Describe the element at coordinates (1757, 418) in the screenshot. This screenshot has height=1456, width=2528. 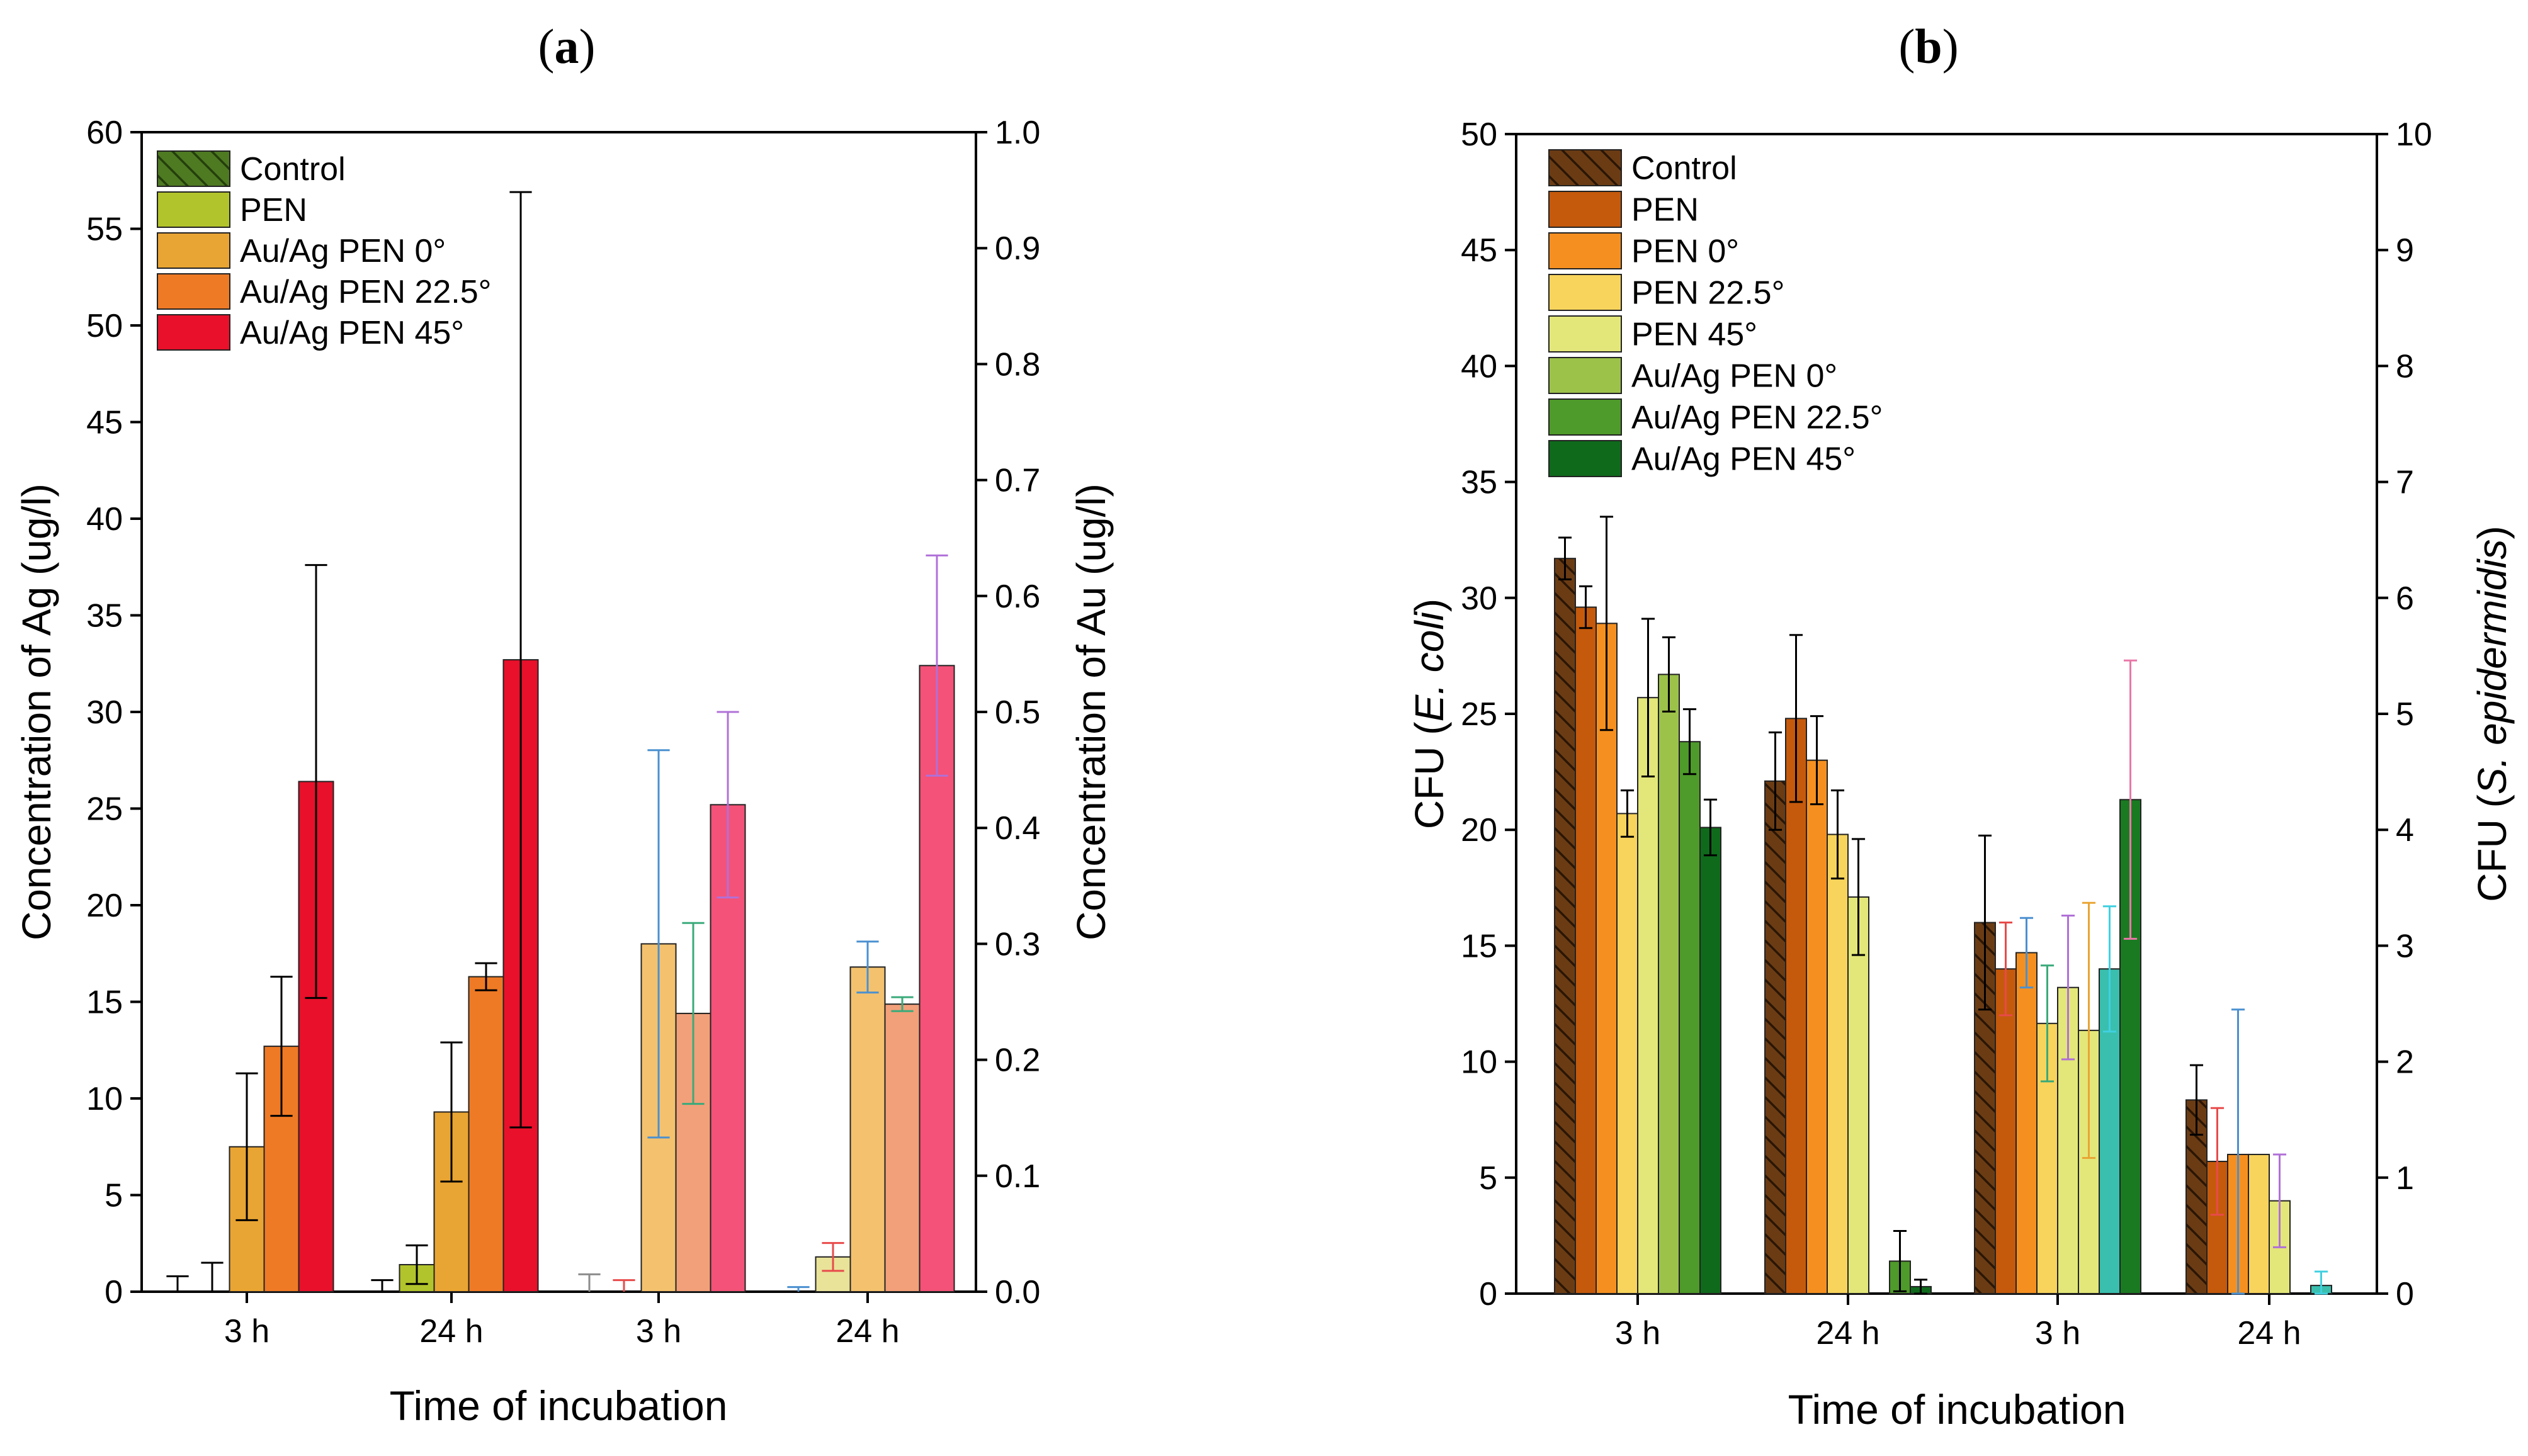
I see `legend-label-b: Au/Ag PEN 22.5°` at that location.